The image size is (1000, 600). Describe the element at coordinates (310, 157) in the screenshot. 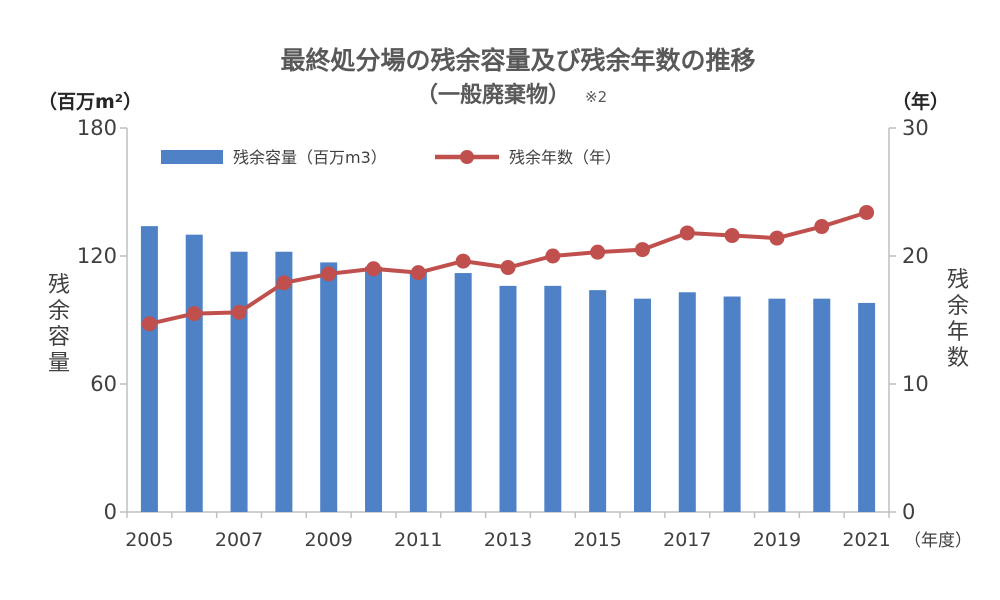

I see `legend-label-bar: 残余容量（百万m3）` at that location.